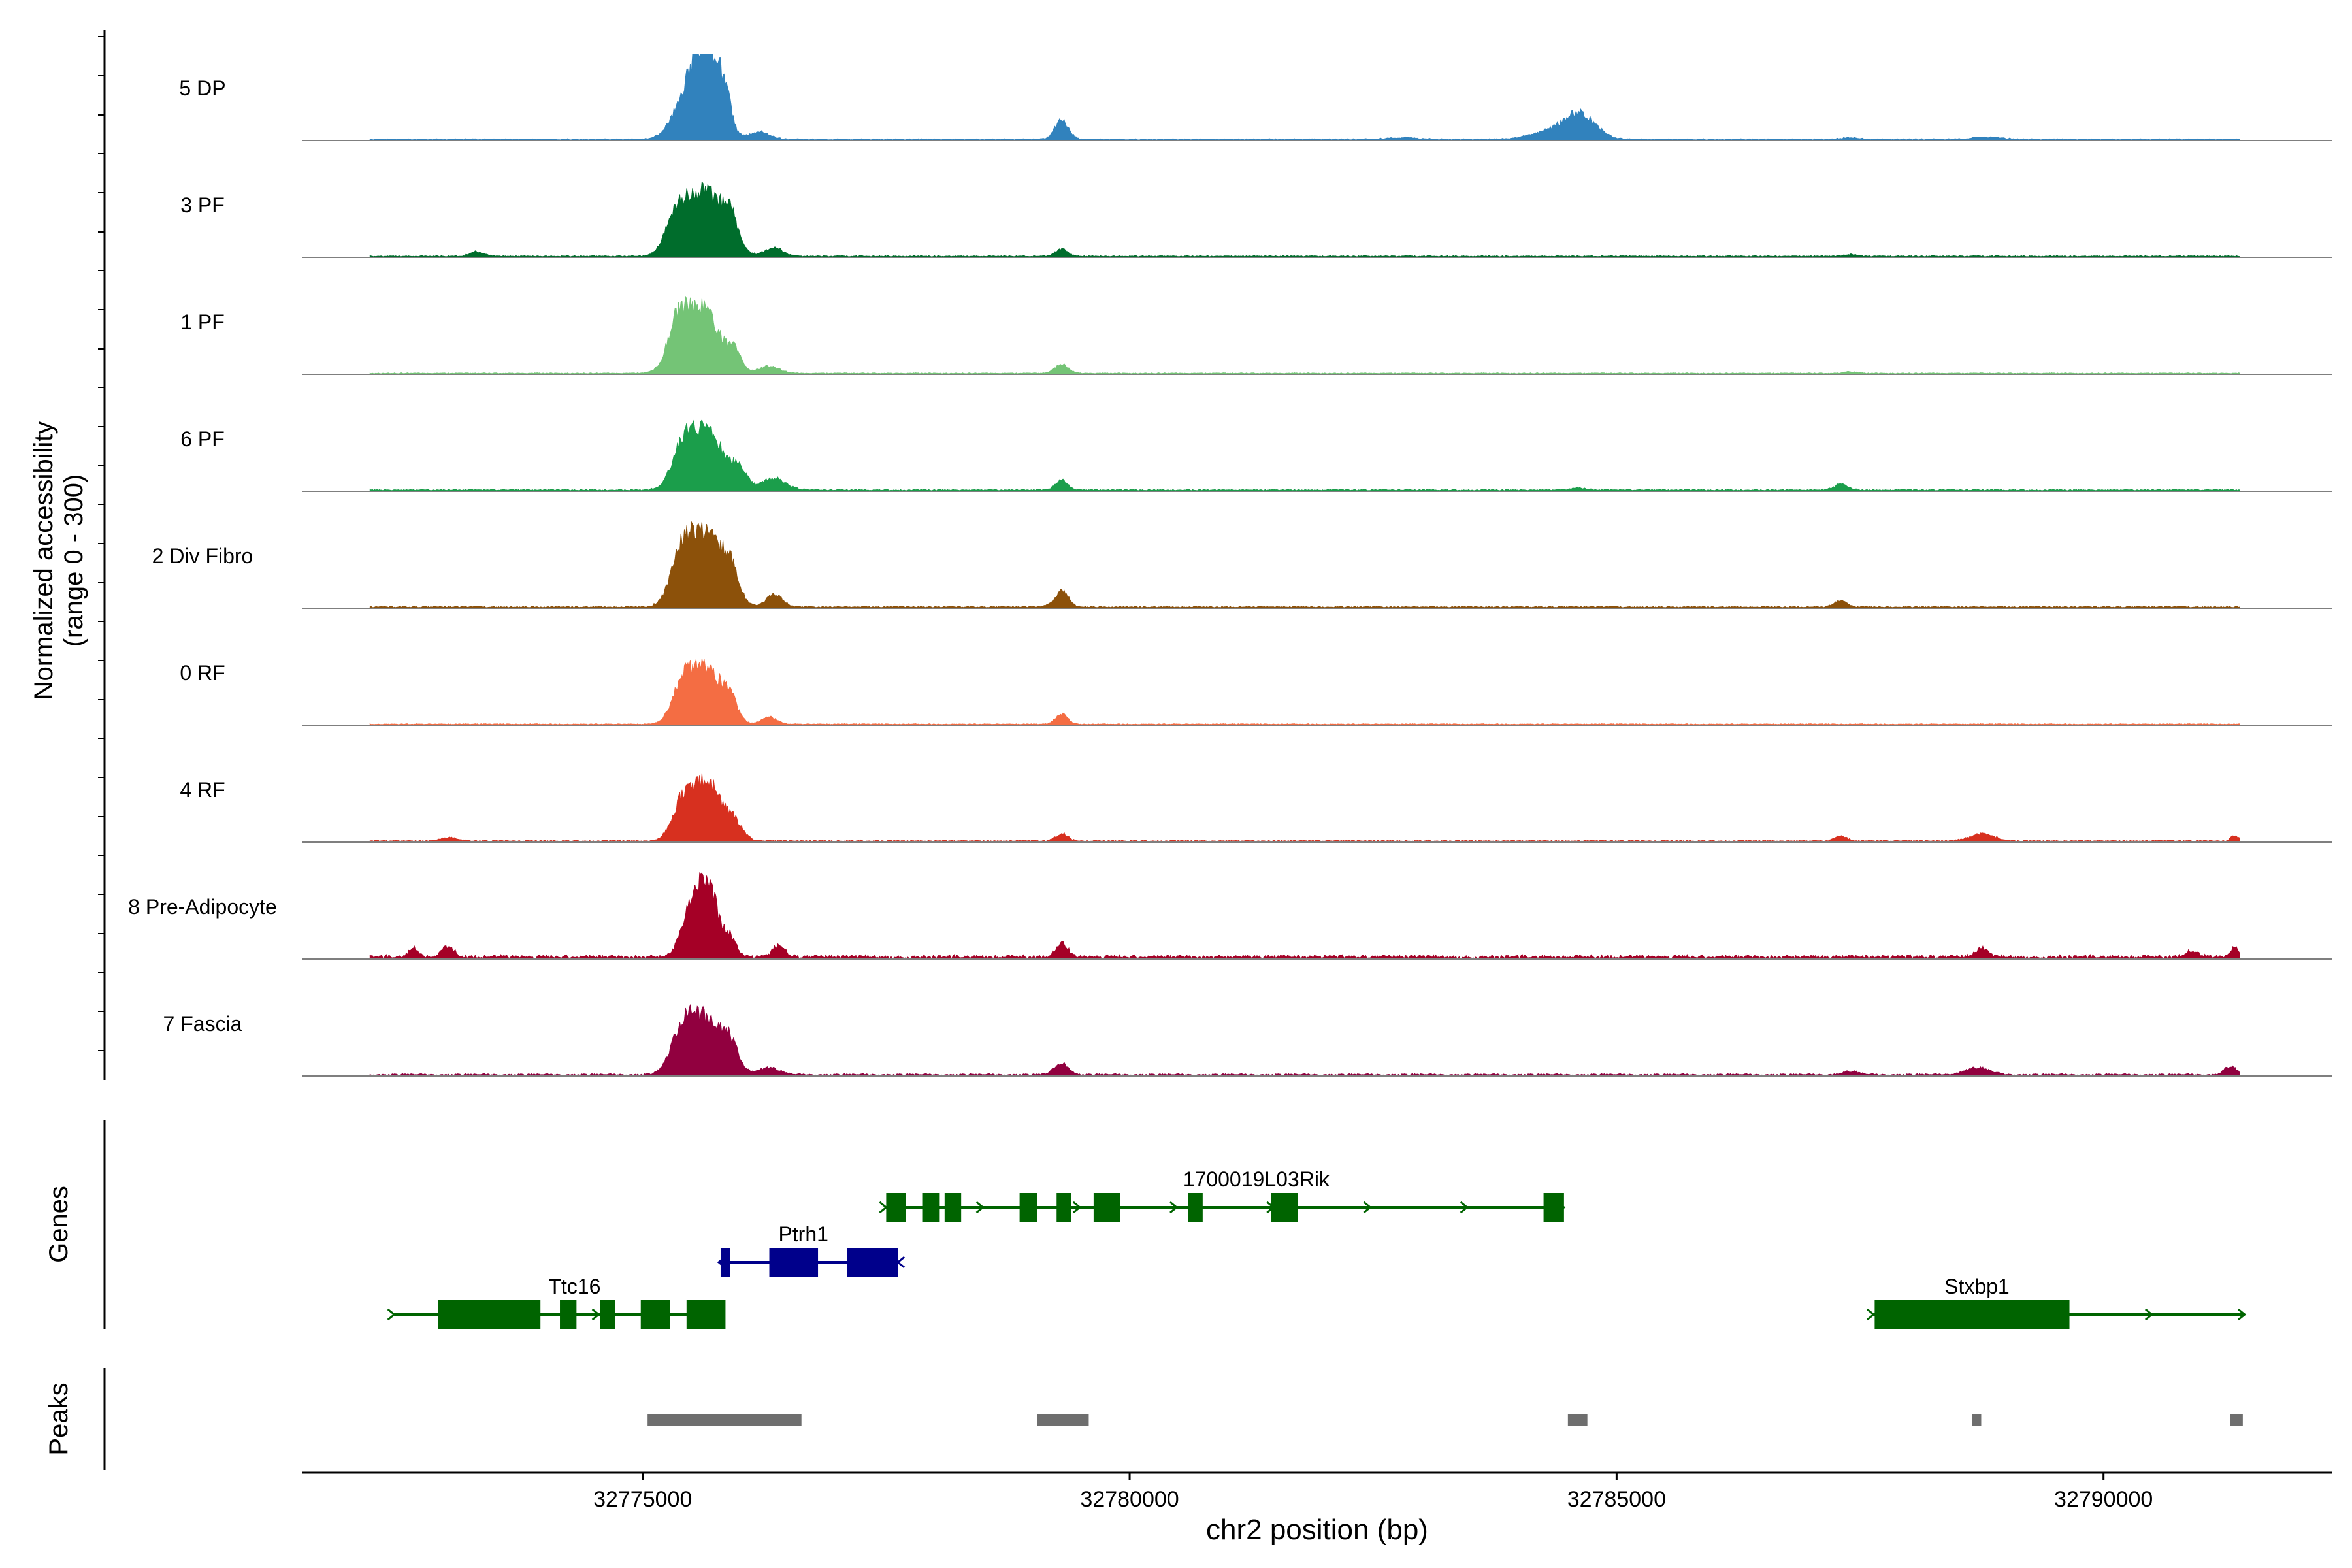  I want to click on track-3: 6 PF, so click(1256, 455).